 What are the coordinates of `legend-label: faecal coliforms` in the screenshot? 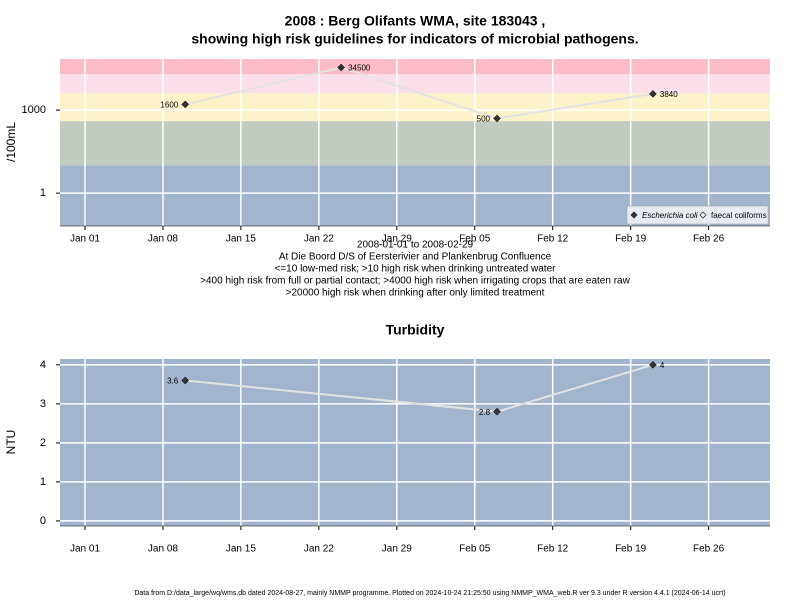 It's located at (739, 215).